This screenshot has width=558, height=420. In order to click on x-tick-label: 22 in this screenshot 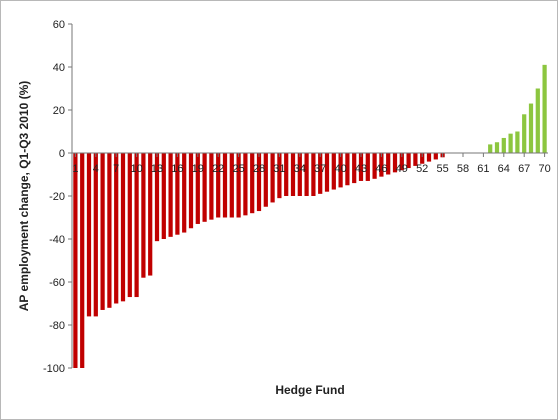, I will do `click(218, 169)`.